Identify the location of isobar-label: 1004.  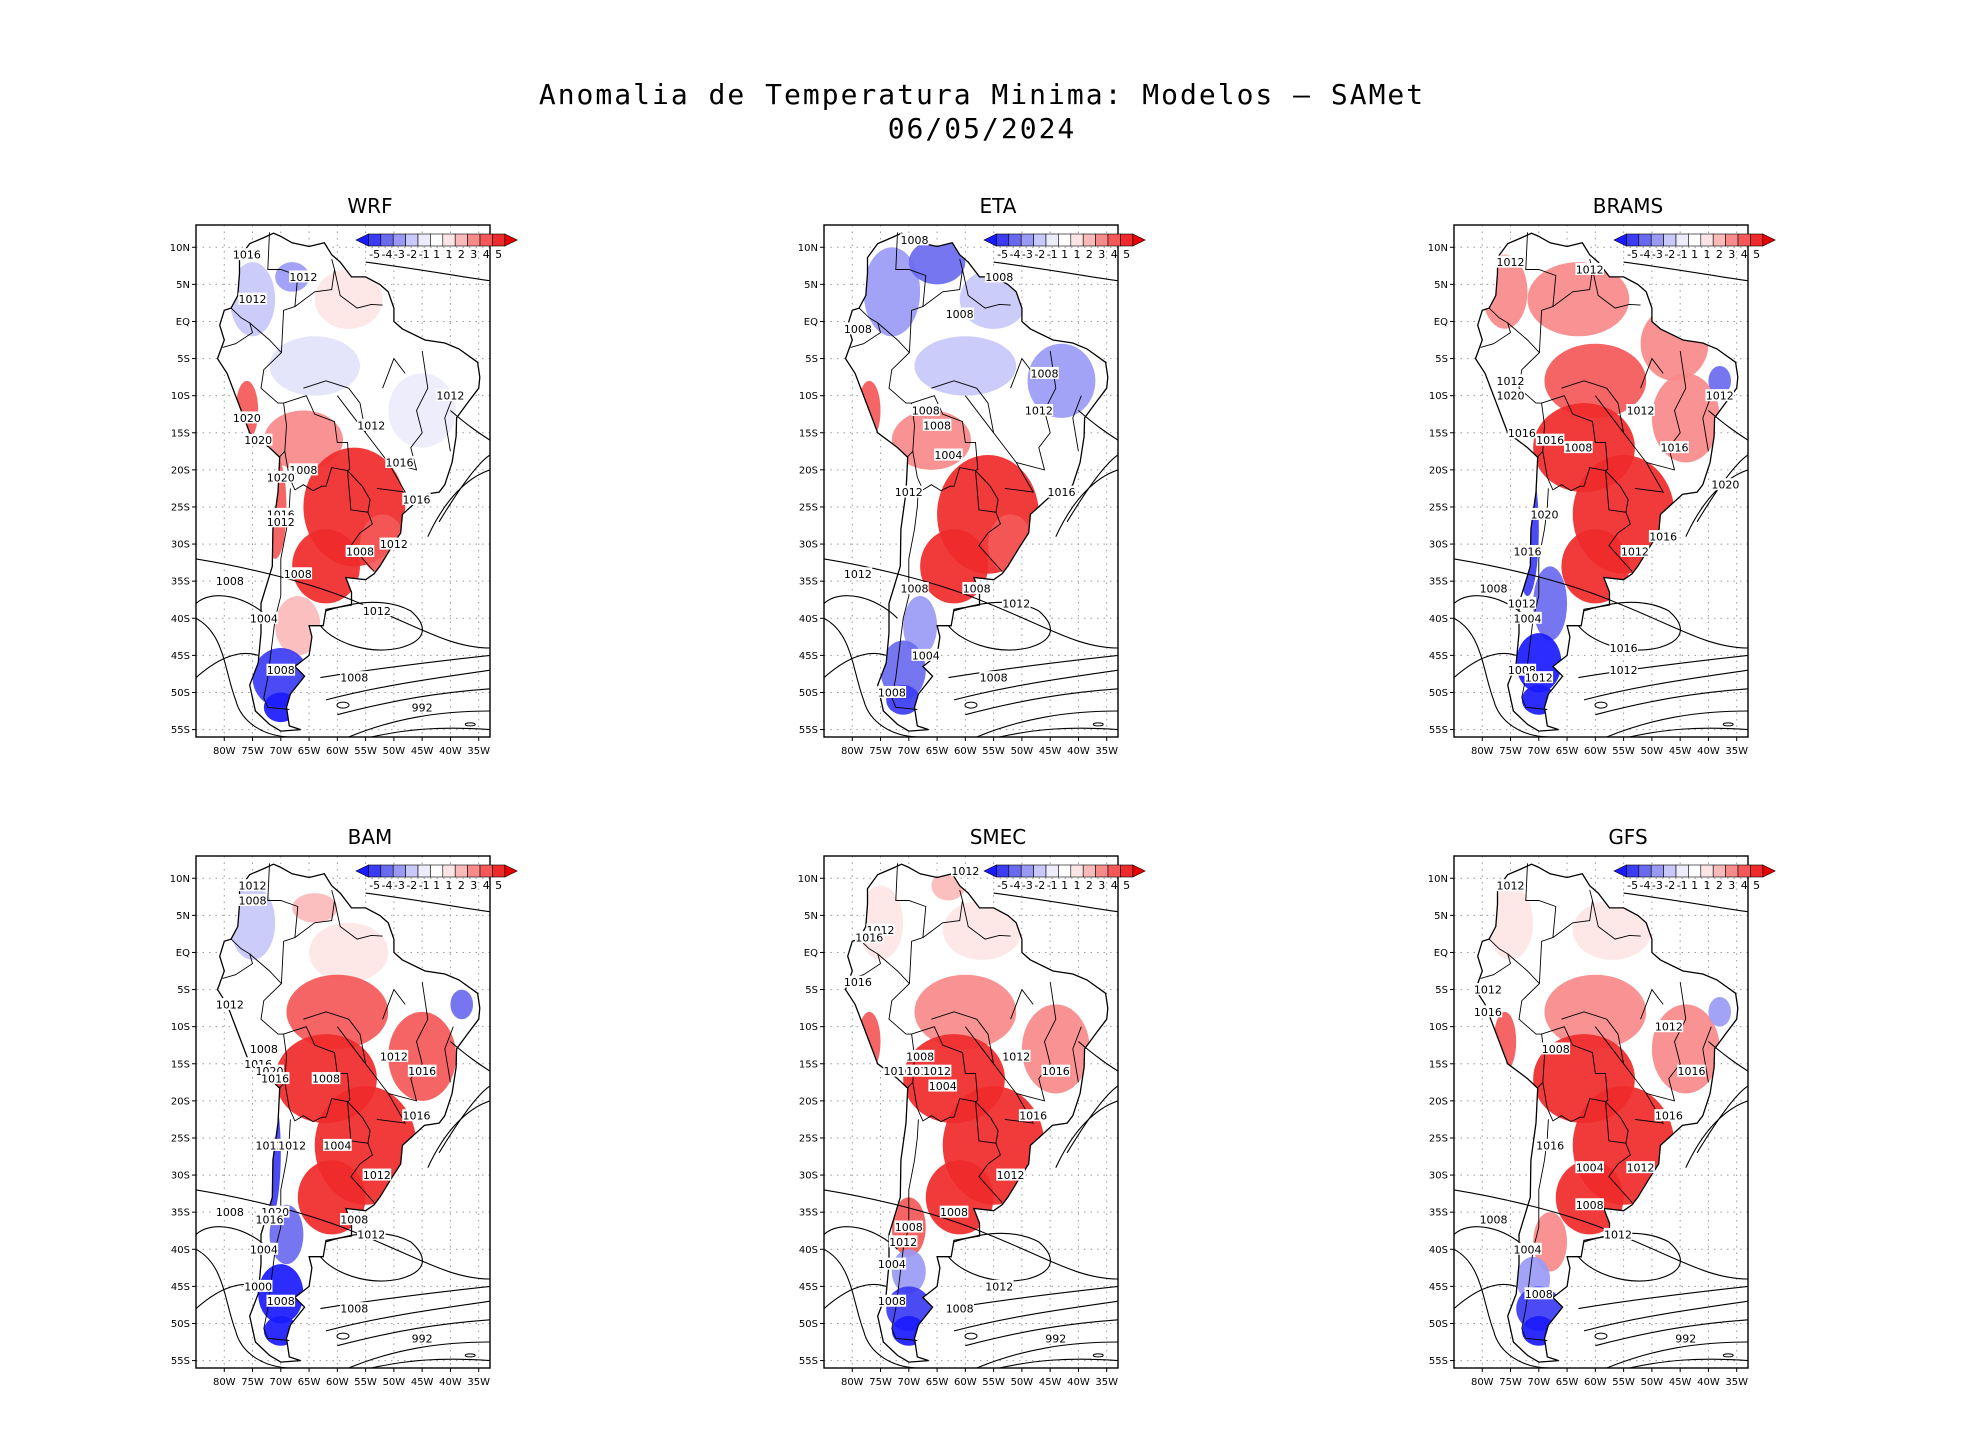
(948, 455).